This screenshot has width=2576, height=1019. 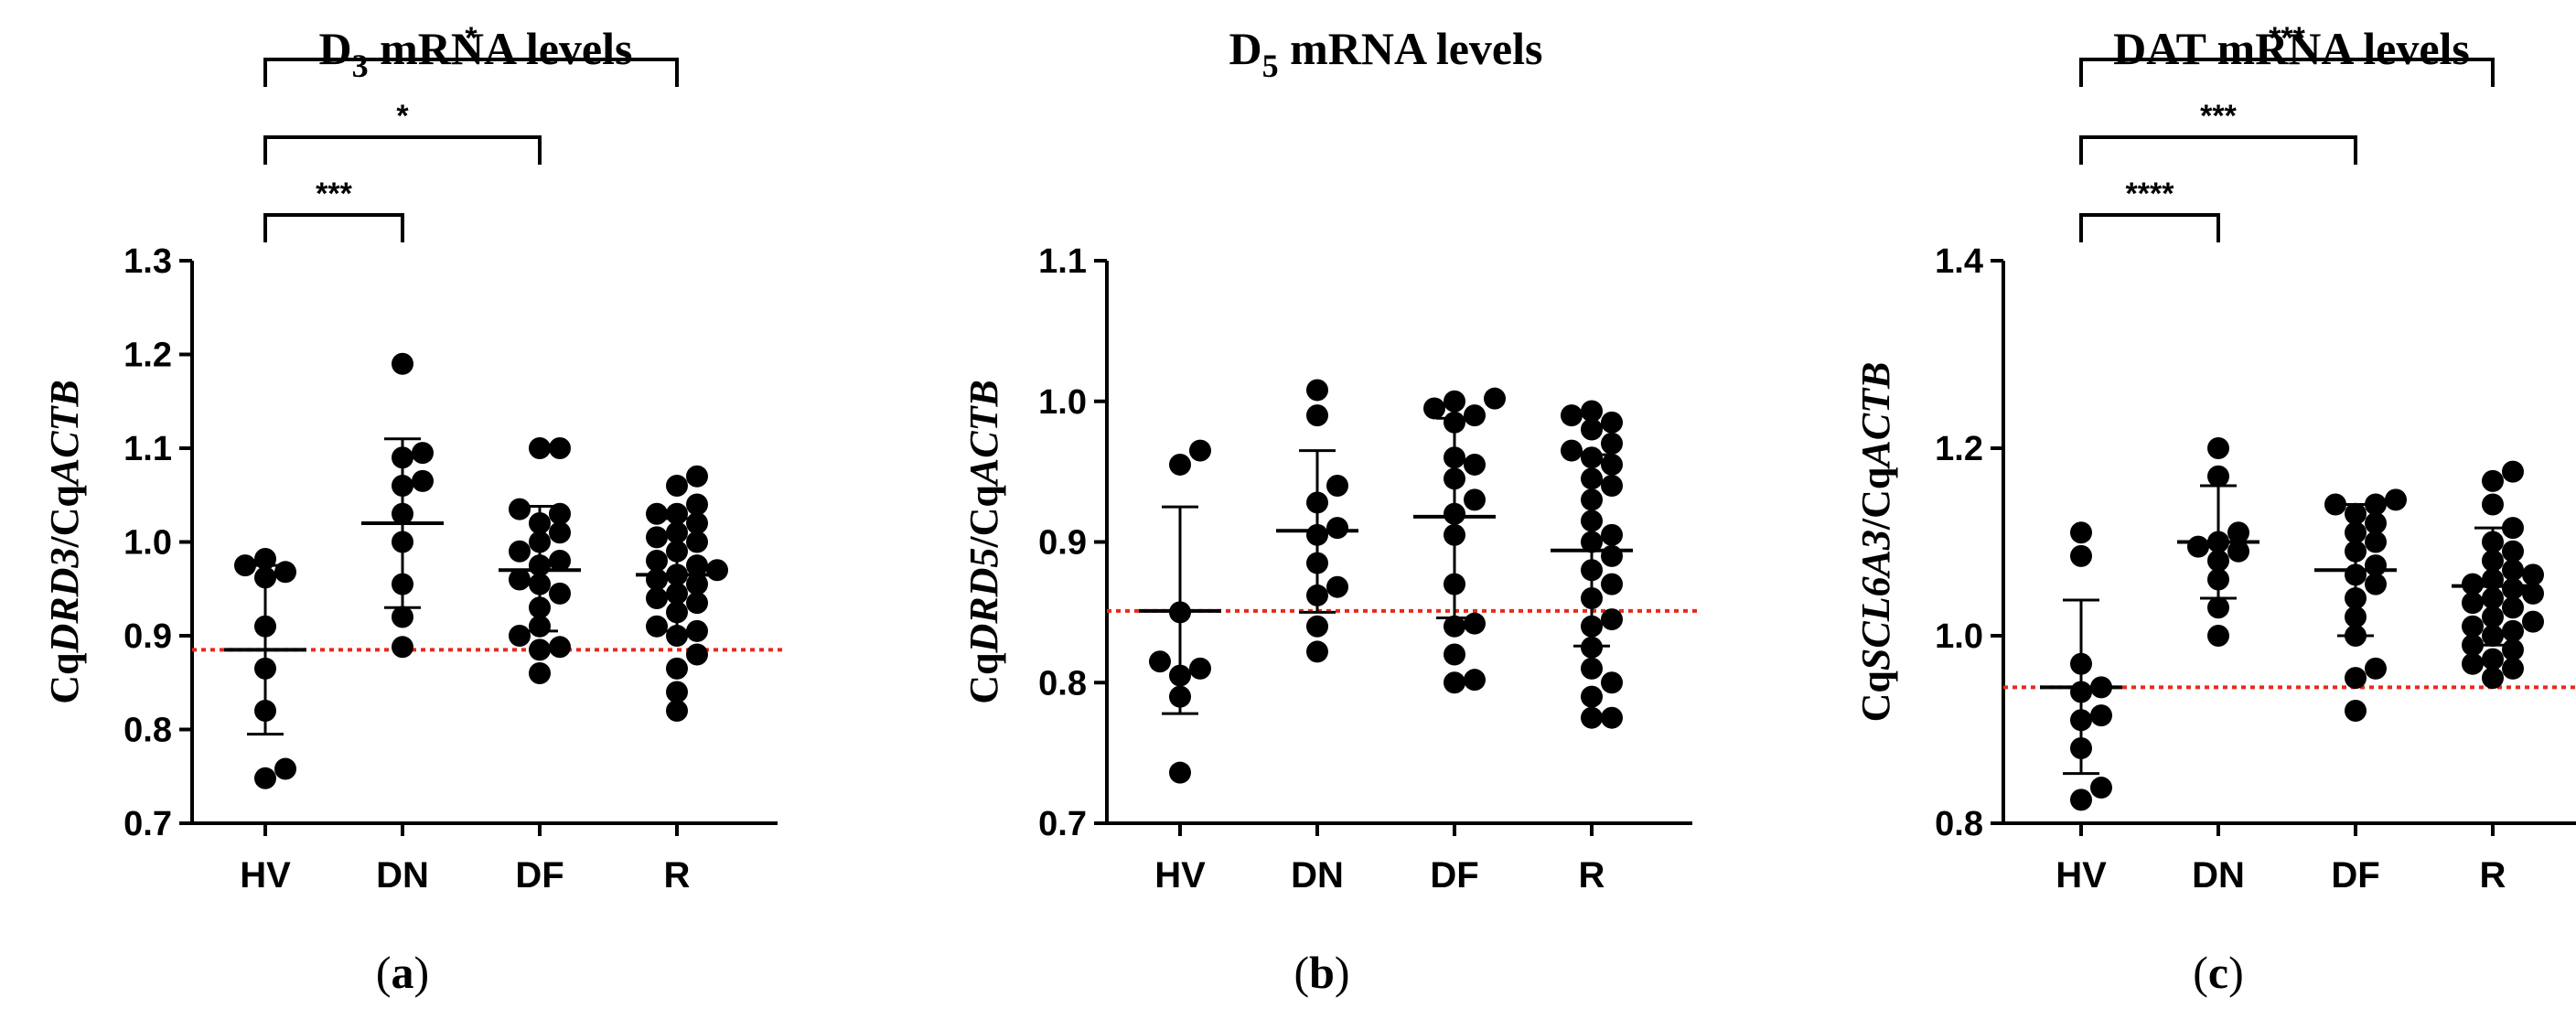 I want to click on panel-label-open: (, so click(x=1301, y=972).